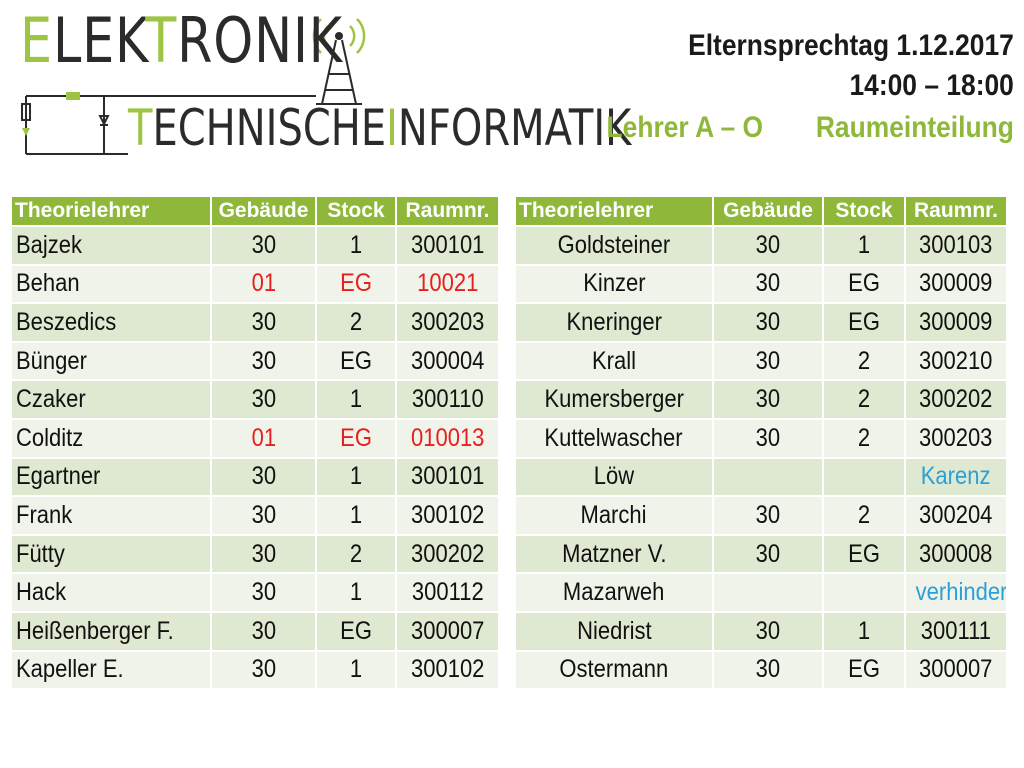 This screenshot has width=1024, height=768. I want to click on room-number-cell-text: 300102, so click(447, 514).